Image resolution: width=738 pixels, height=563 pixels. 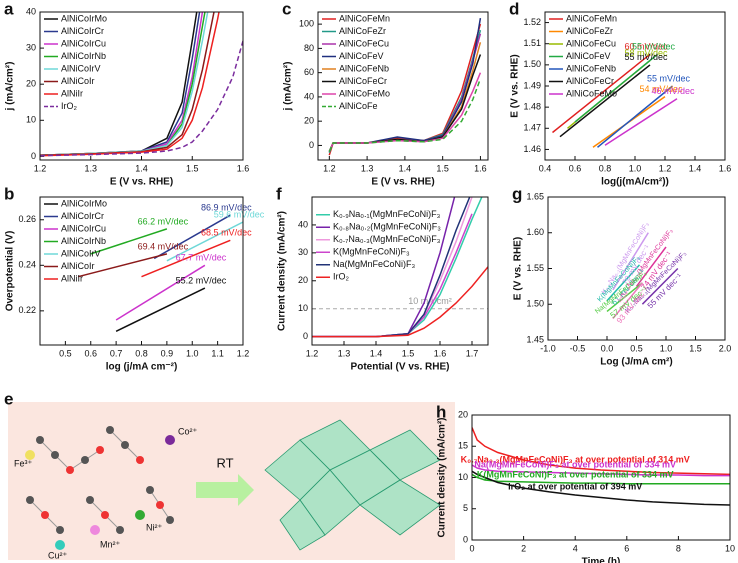 What do you see at coordinates (532, 149) in the screenshot?
I see `y-tick-label: 1.46` at bounding box center [532, 149].